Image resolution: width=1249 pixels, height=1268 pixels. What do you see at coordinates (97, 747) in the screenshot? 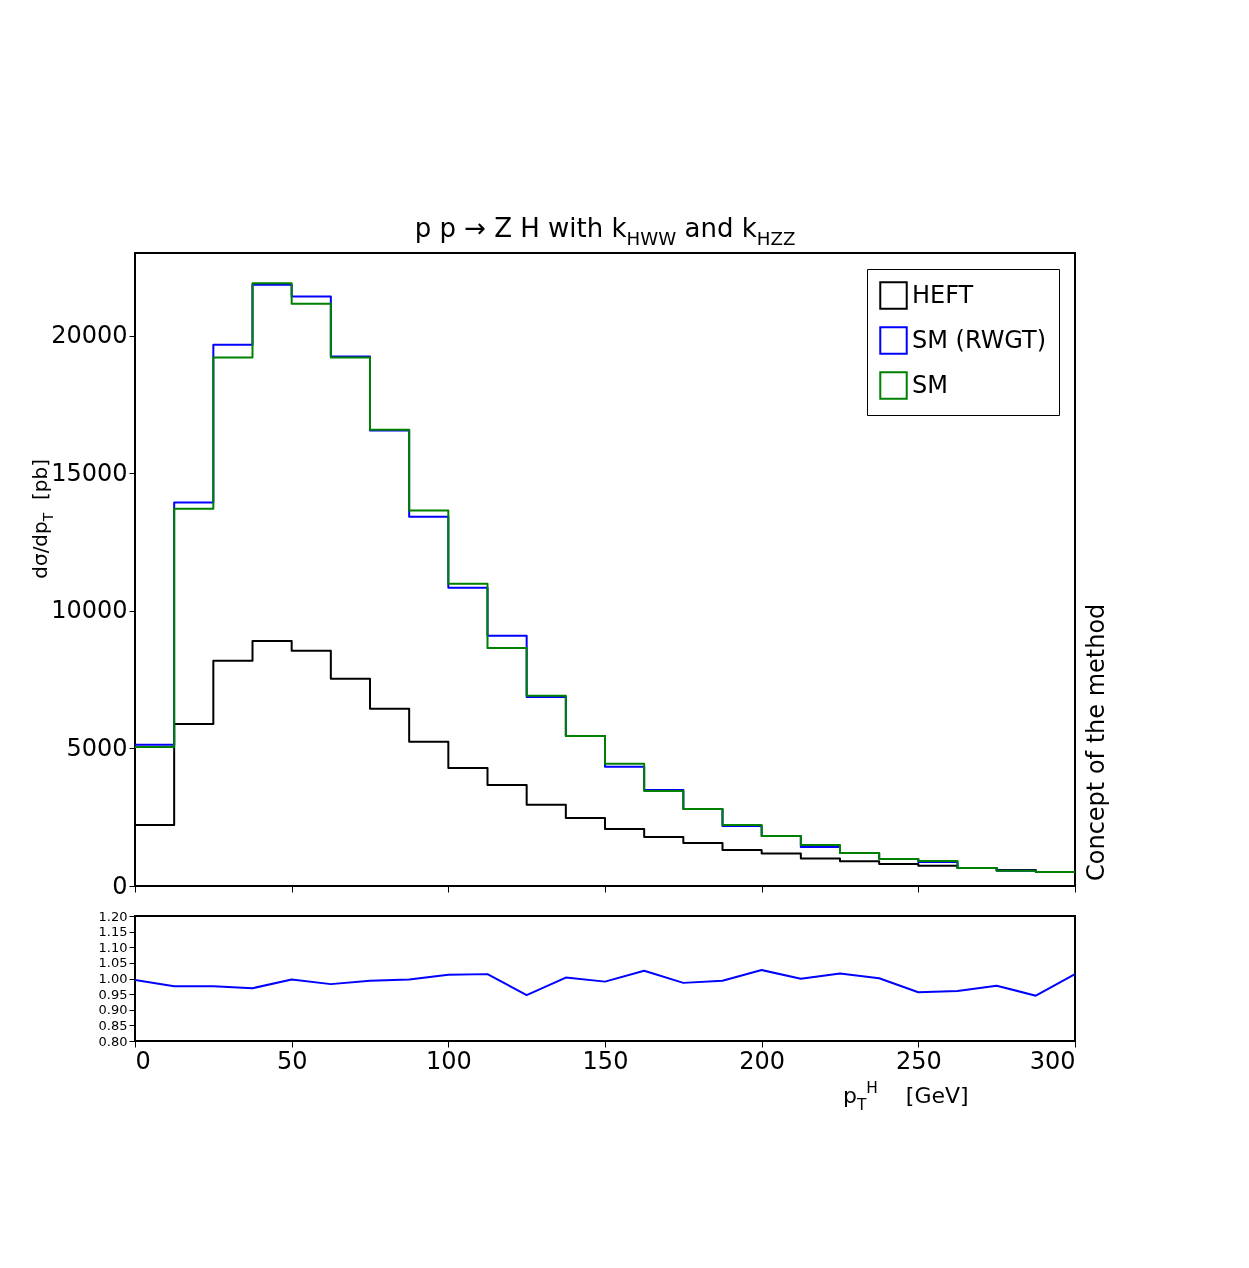
I see `y-tick-label: 5000` at bounding box center [97, 747].